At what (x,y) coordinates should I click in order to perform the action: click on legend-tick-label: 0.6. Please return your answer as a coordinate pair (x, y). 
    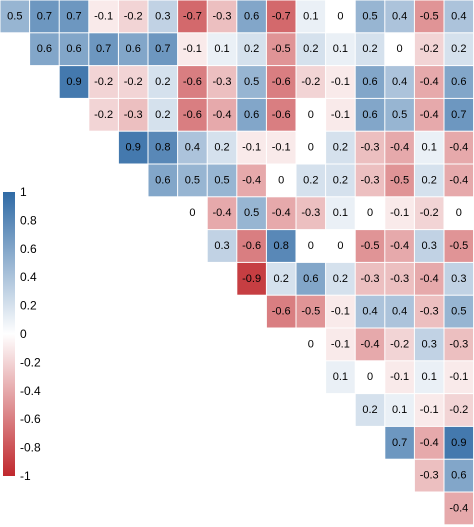
    Looking at the image, I should click on (28, 249).